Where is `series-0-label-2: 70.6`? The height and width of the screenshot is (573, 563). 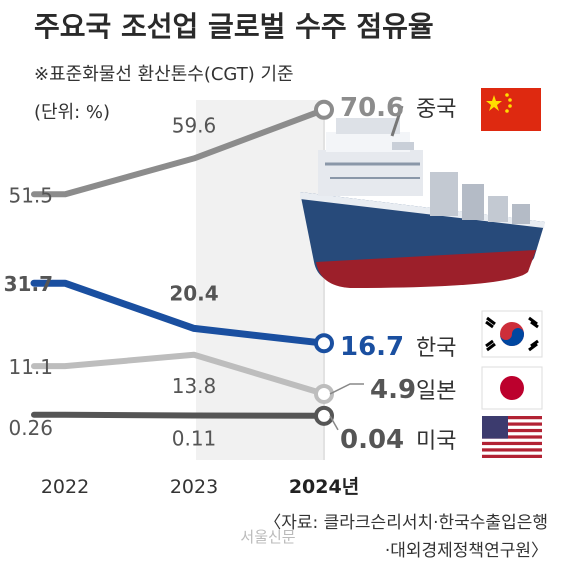 series-0-label-2: 70.6 is located at coordinates (372, 108).